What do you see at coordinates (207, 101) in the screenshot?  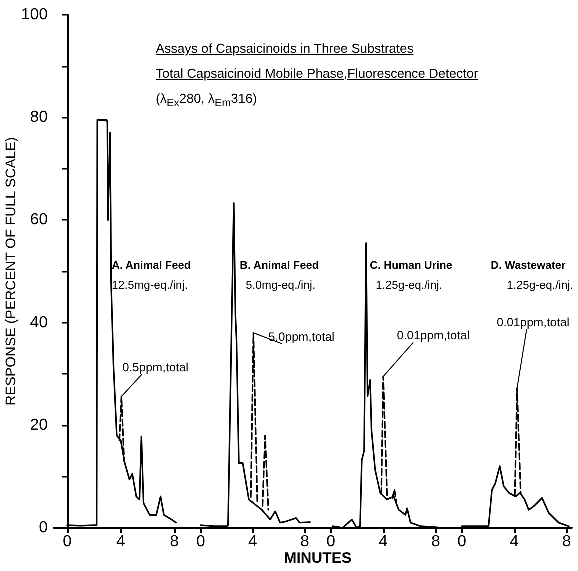 I see `annotation: (λ$_{Ex}$280, λ$_{Em}$316)` at bounding box center [207, 101].